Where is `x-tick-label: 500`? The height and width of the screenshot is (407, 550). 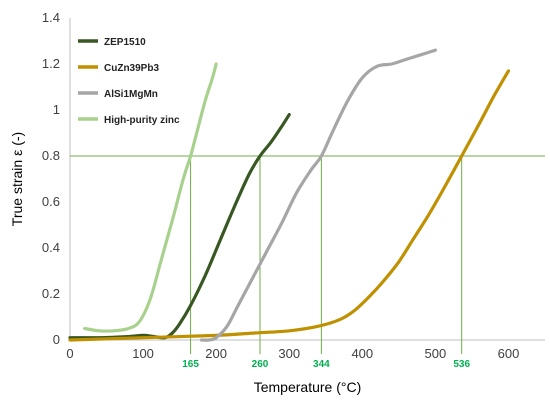 x-tick-label: 500 is located at coordinates (436, 353).